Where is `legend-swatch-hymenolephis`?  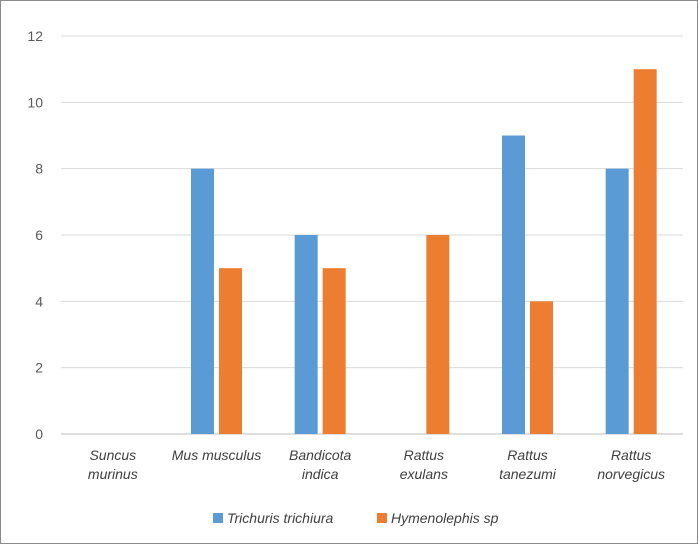
legend-swatch-hymenolephis is located at coordinates (382, 518).